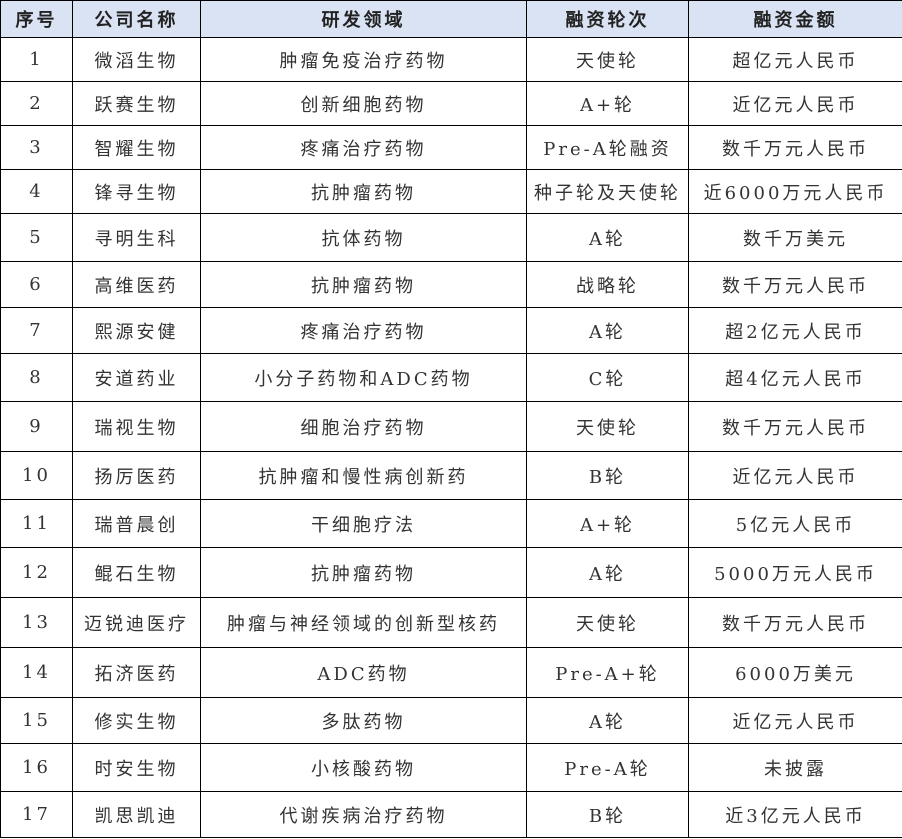  What do you see at coordinates (363, 720) in the screenshot?
I see `cell-field: 多肽药物` at bounding box center [363, 720].